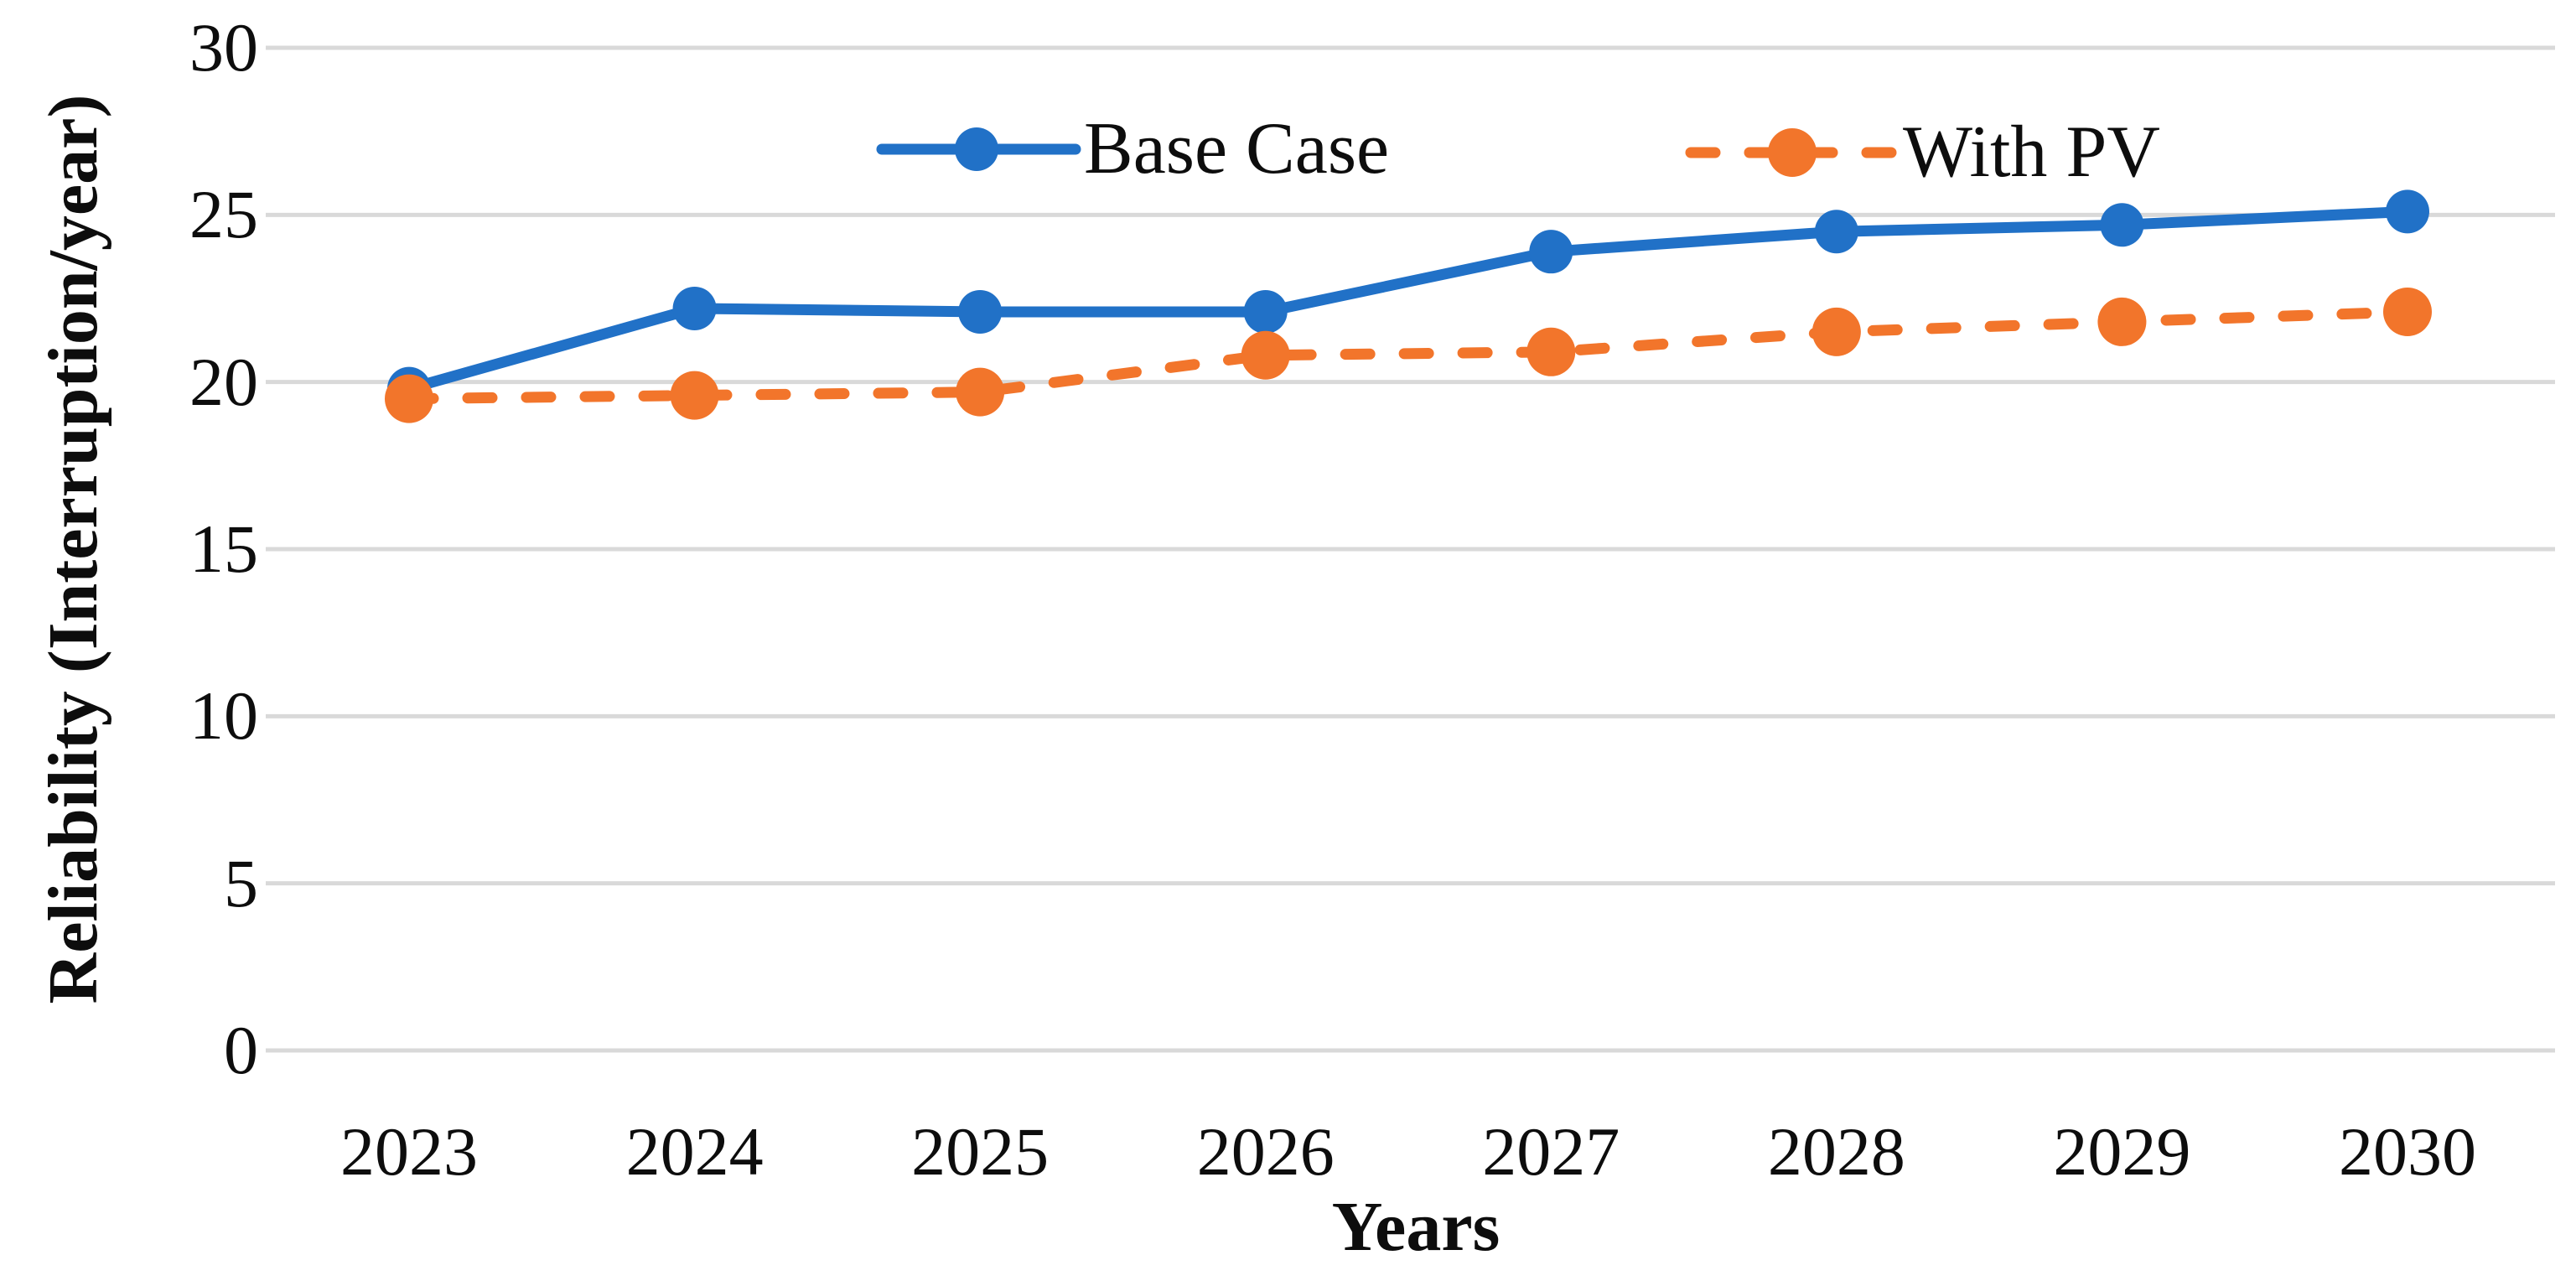 This screenshot has height=1281, width=2576. What do you see at coordinates (1551, 351) in the screenshot?
I see `data-point-with-pv-2027` at bounding box center [1551, 351].